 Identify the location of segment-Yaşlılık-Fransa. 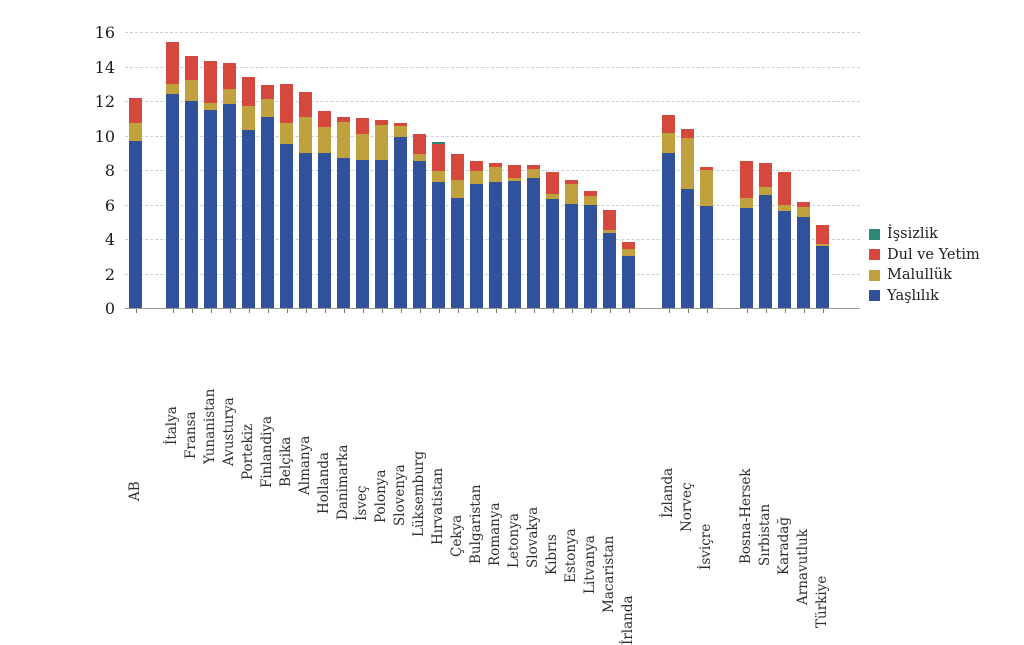
(191, 204).